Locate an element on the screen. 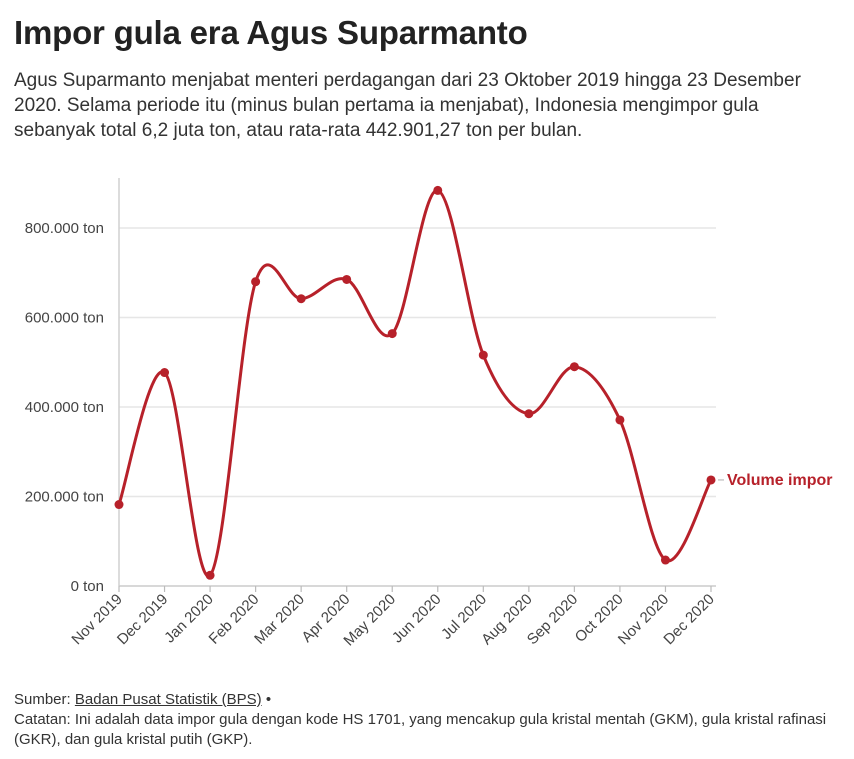 The height and width of the screenshot is (759, 854). data-point-oct-2020 is located at coordinates (620, 420).